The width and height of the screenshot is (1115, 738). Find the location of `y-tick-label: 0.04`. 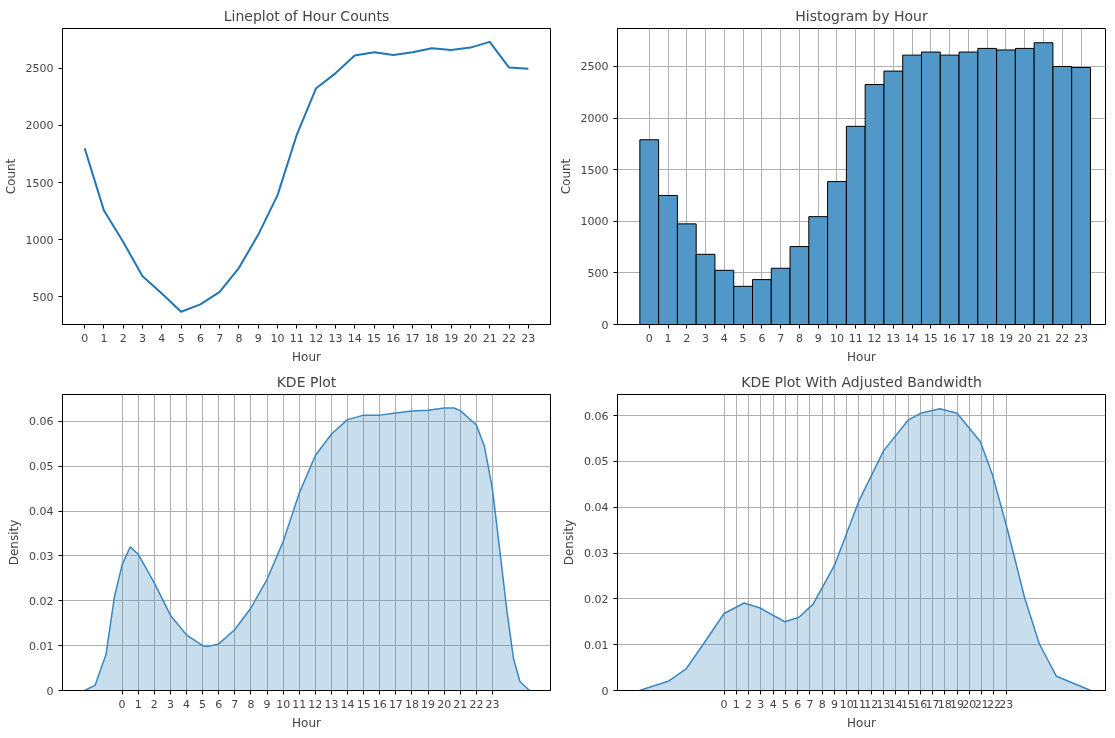

y-tick-label: 0.04 is located at coordinates (41, 512).